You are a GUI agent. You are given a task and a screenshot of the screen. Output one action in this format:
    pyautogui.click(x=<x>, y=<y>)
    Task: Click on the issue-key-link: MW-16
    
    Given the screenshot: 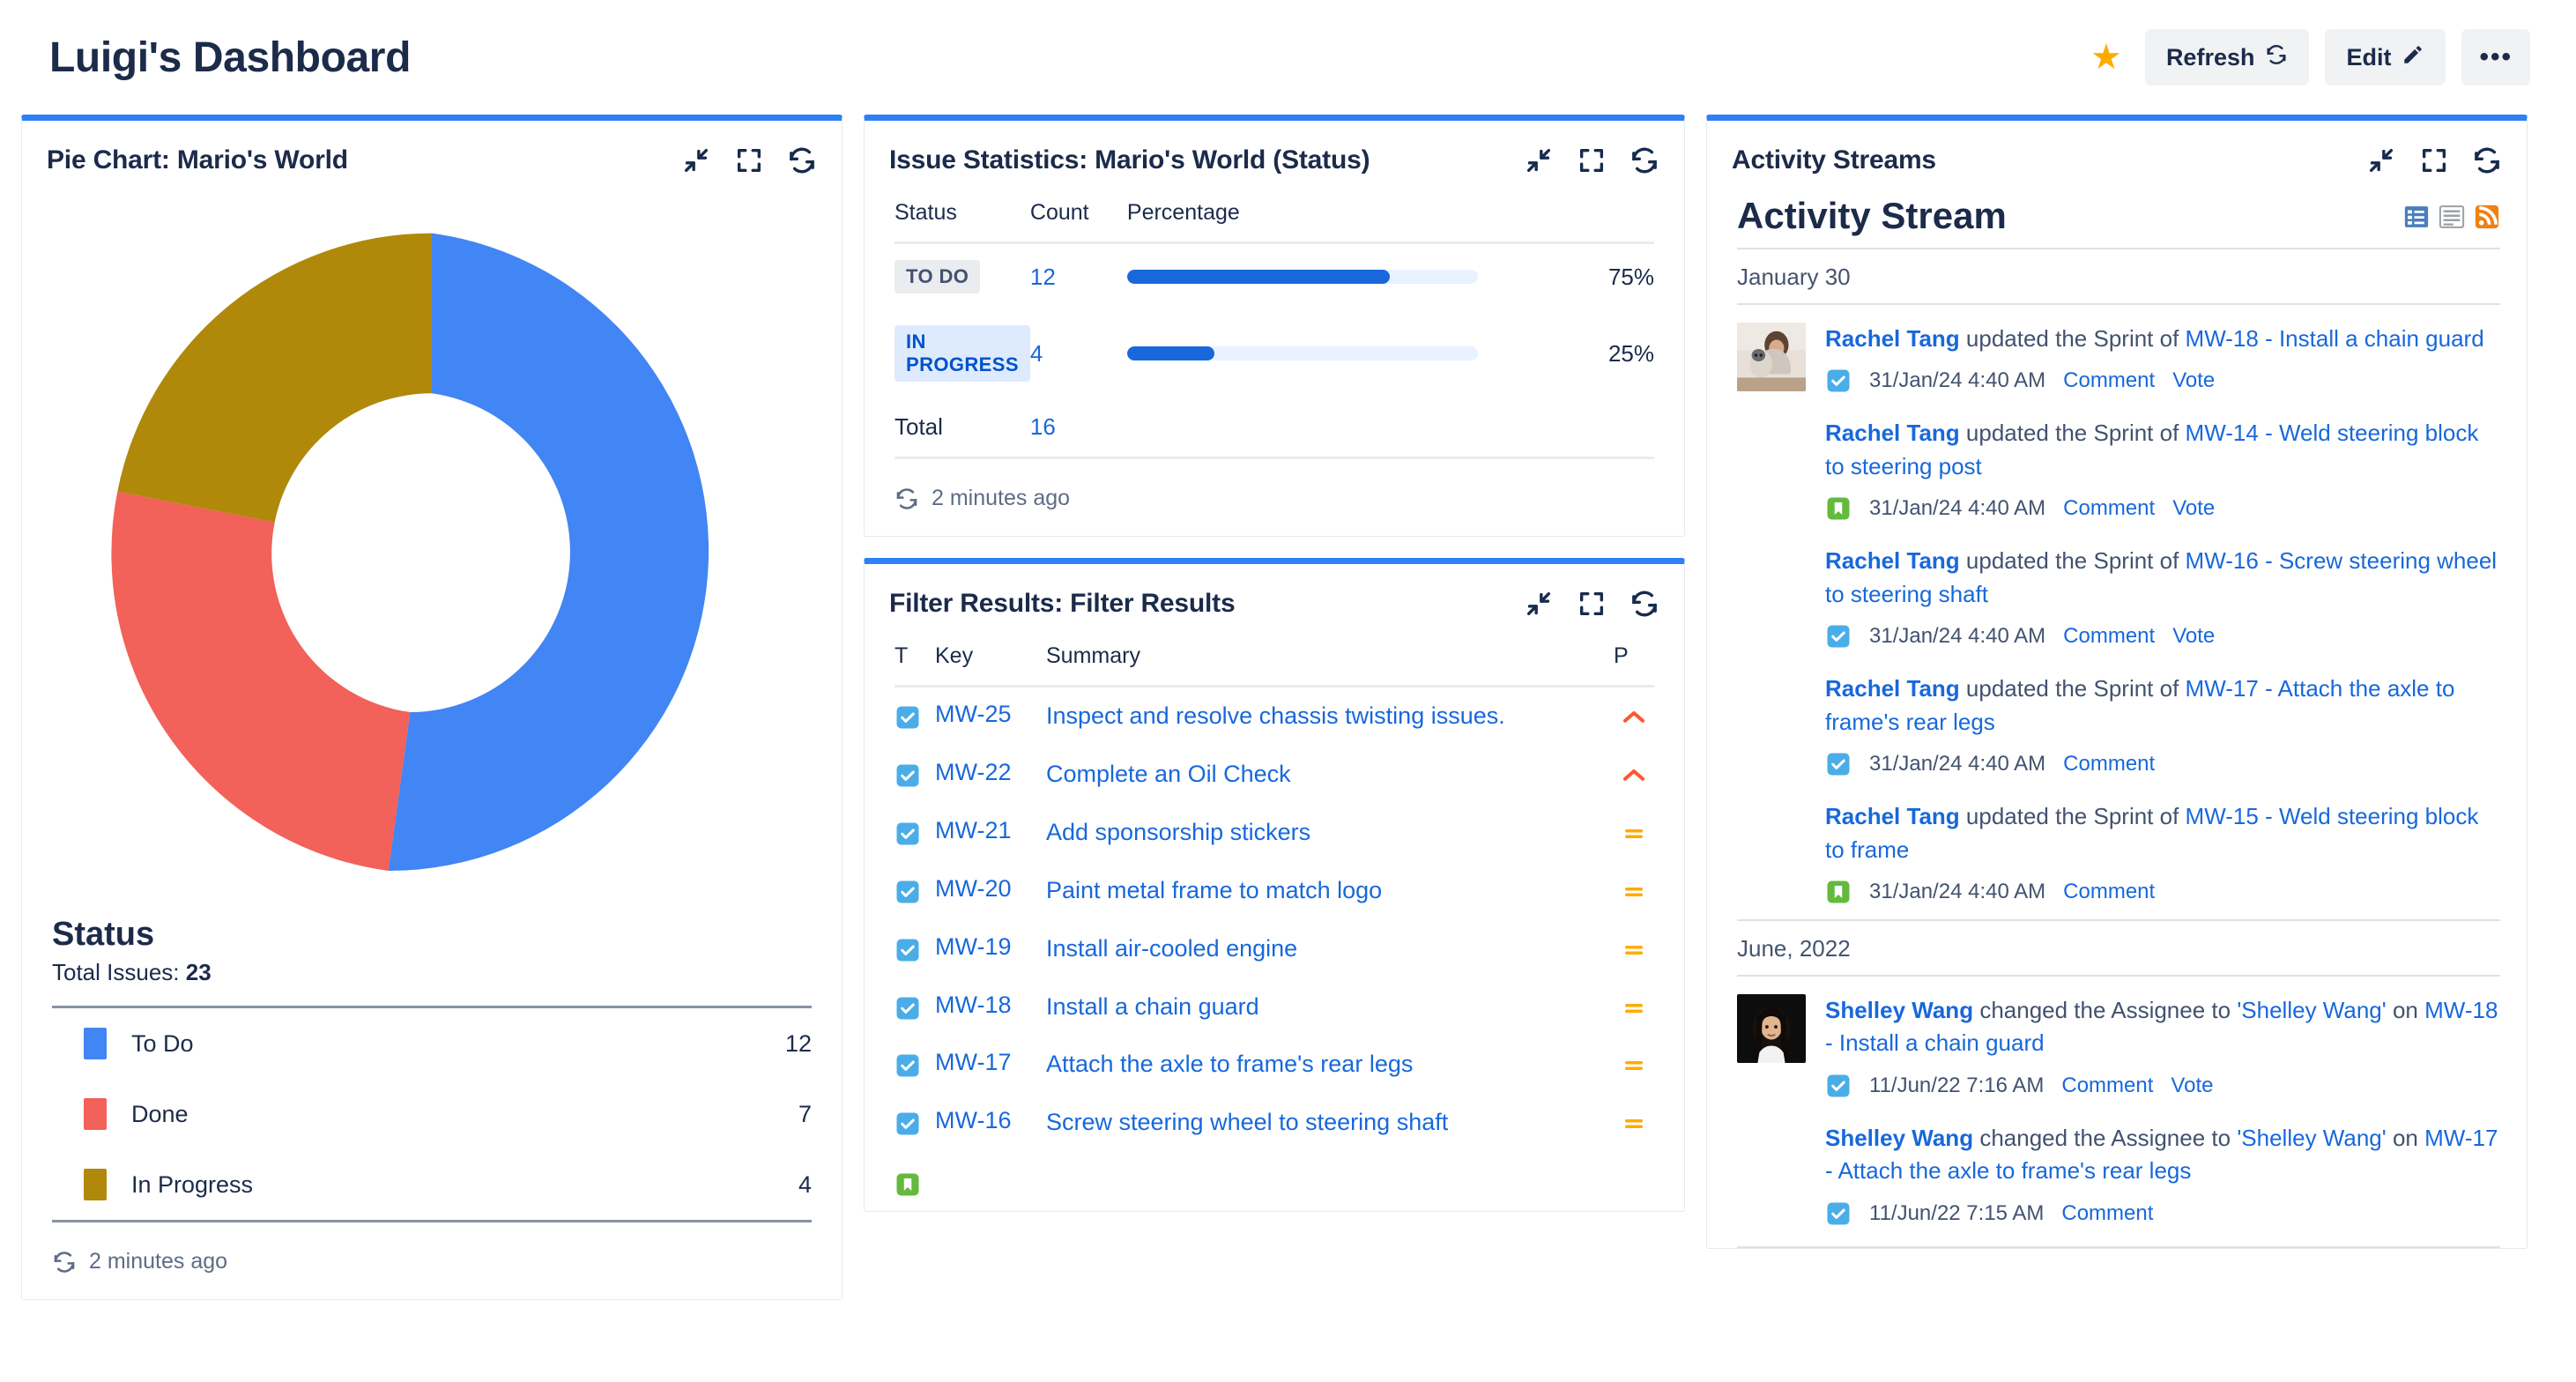 What is the action you would take?
    pyautogui.click(x=973, y=1120)
    